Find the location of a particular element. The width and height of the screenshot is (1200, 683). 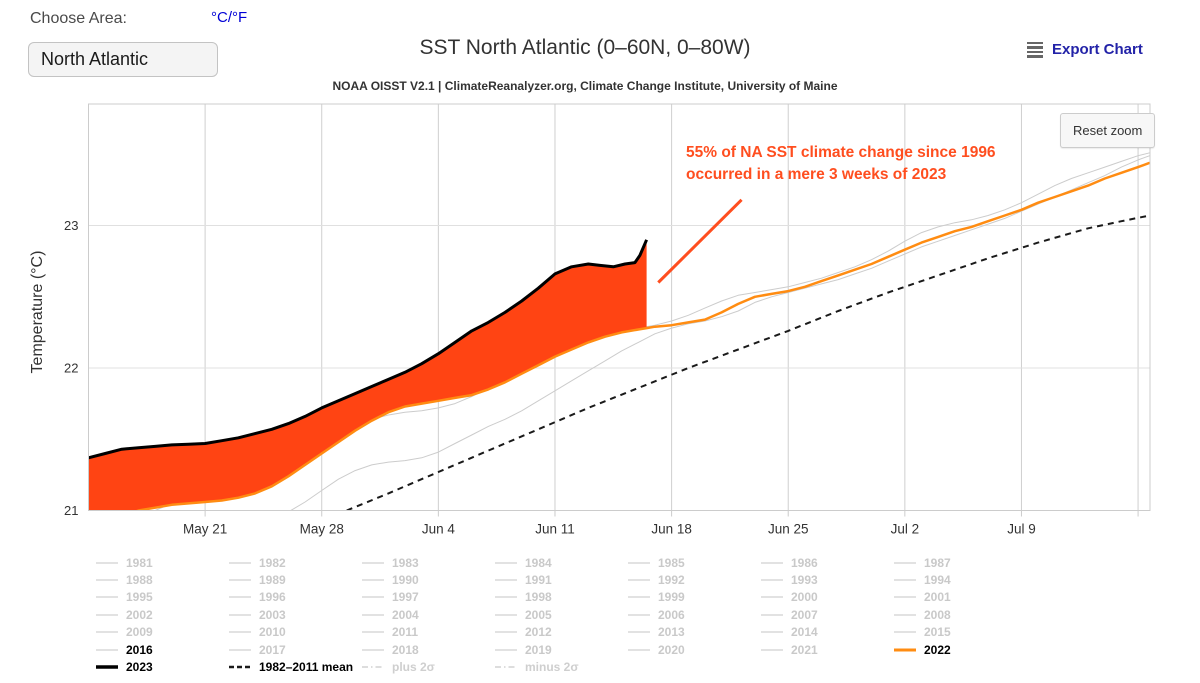

legend-item-1982–2011-mean: 1982–2011 mean is located at coordinates (295, 666).